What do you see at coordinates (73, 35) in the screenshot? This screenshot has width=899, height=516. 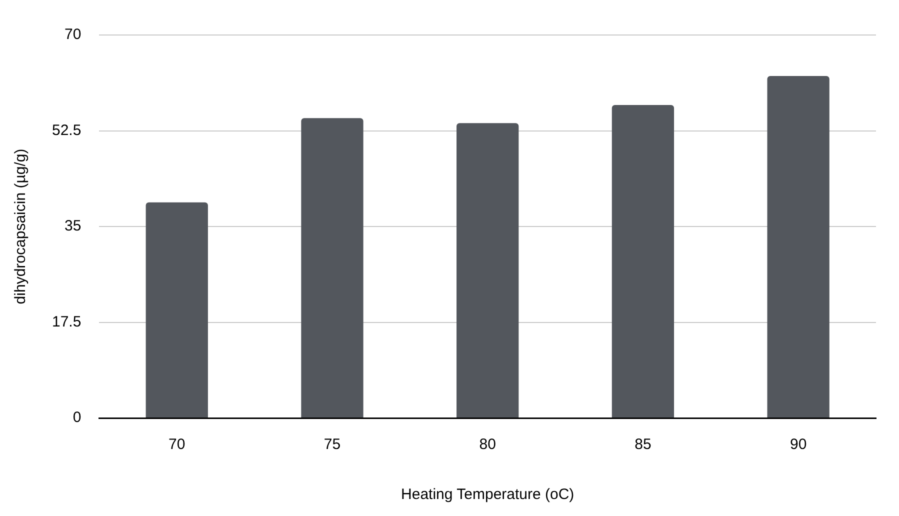 I see `y-tick-label: 70` at bounding box center [73, 35].